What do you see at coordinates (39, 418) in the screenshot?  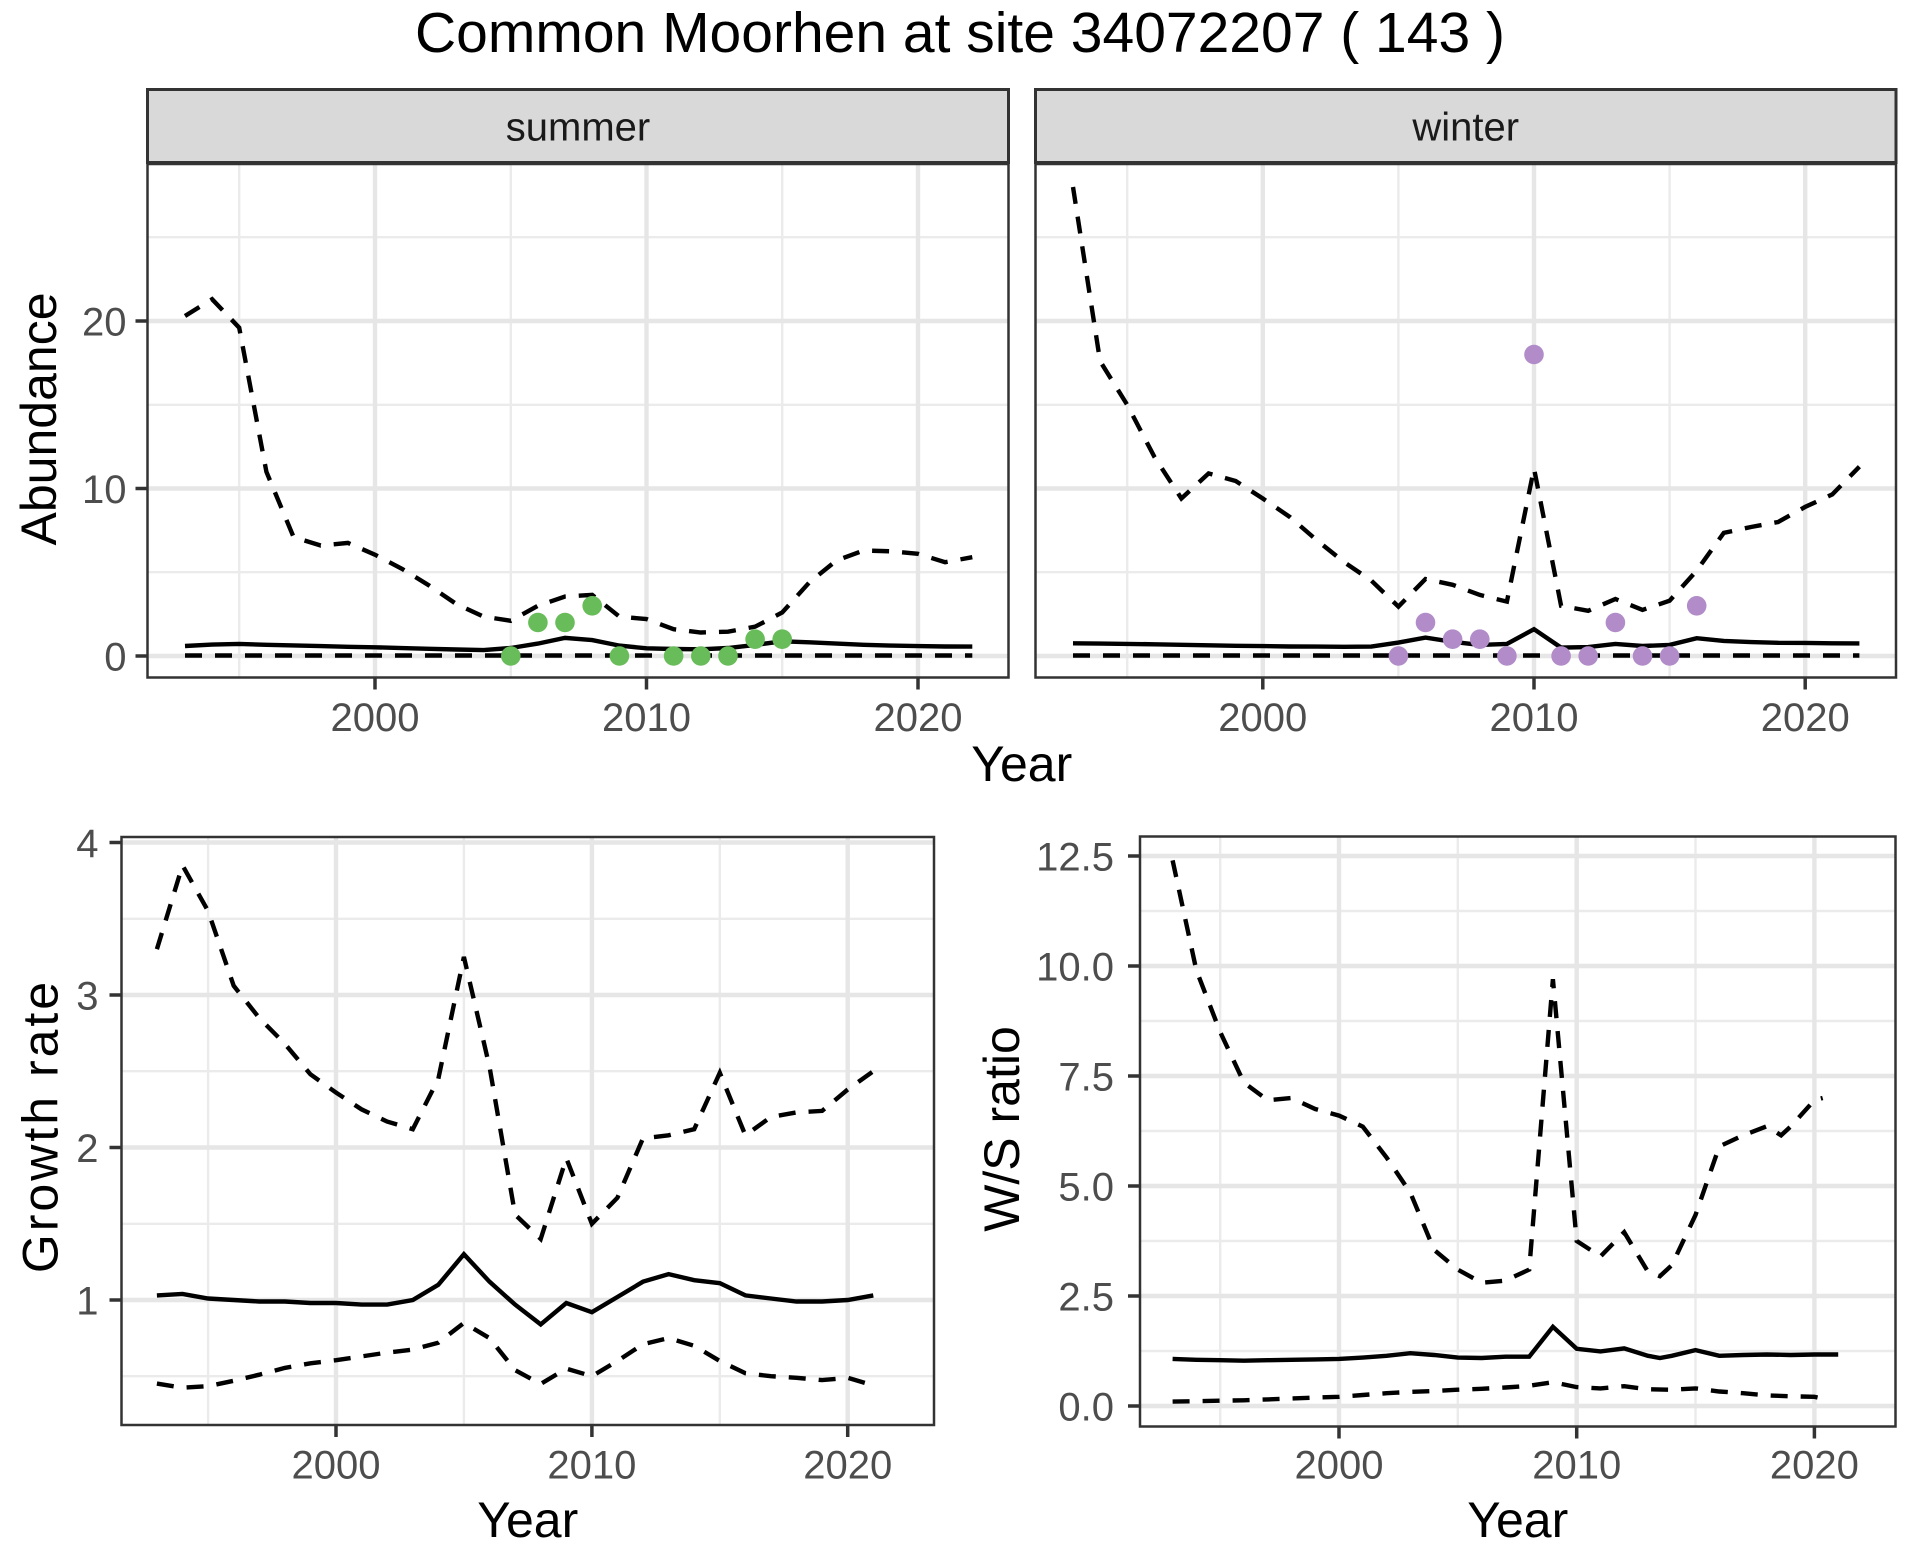 I see `svg-text: Abundance` at bounding box center [39, 418].